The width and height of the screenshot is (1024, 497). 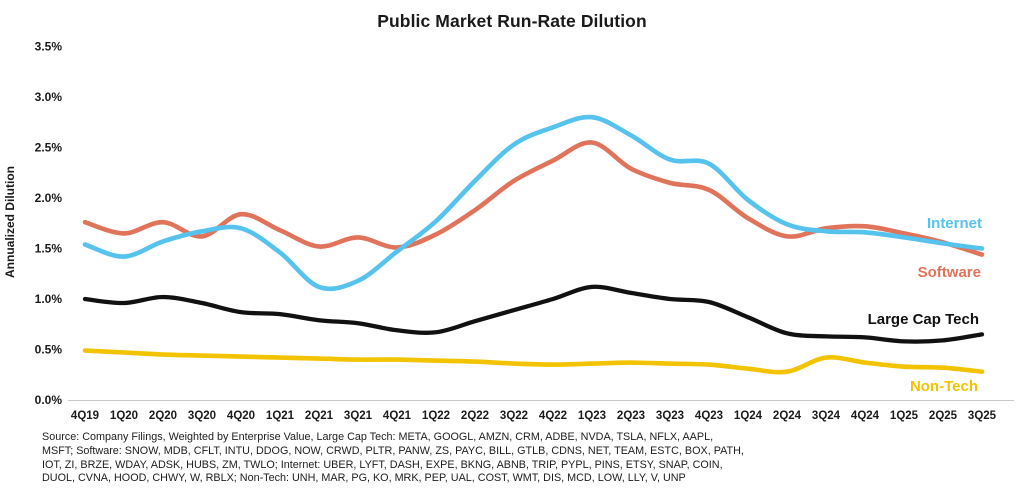 What do you see at coordinates (533, 361) in the screenshot?
I see `series-line-non-tech` at bounding box center [533, 361].